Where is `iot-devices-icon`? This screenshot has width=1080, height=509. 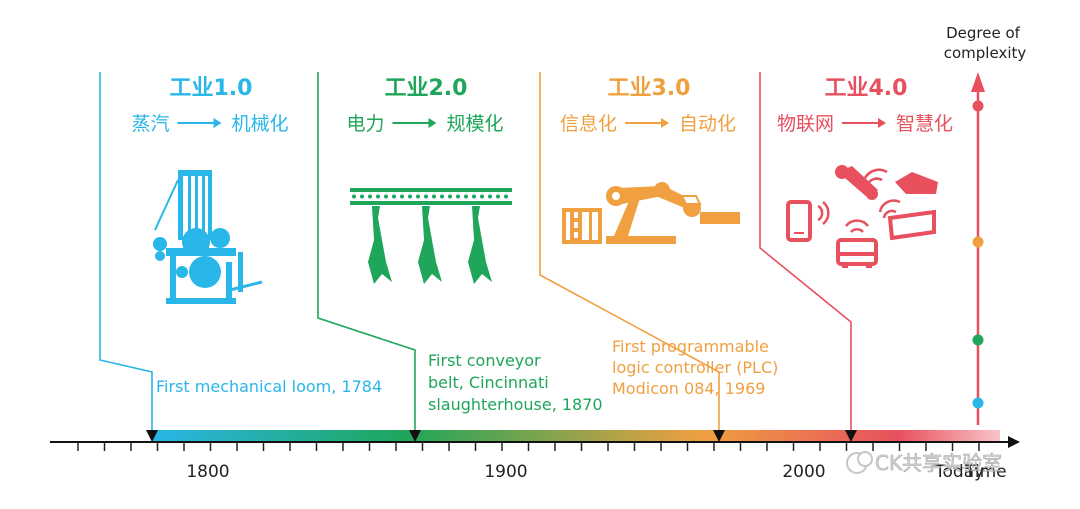
iot-devices-icon is located at coordinates (862, 216).